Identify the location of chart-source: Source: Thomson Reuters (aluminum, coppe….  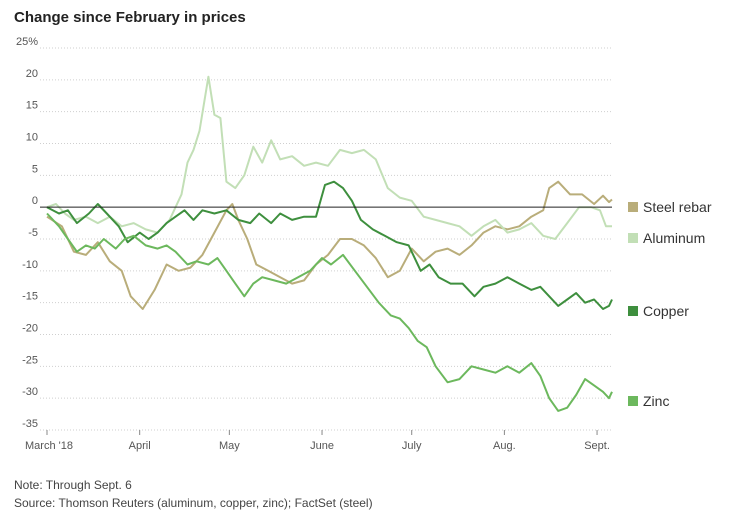
(193, 503).